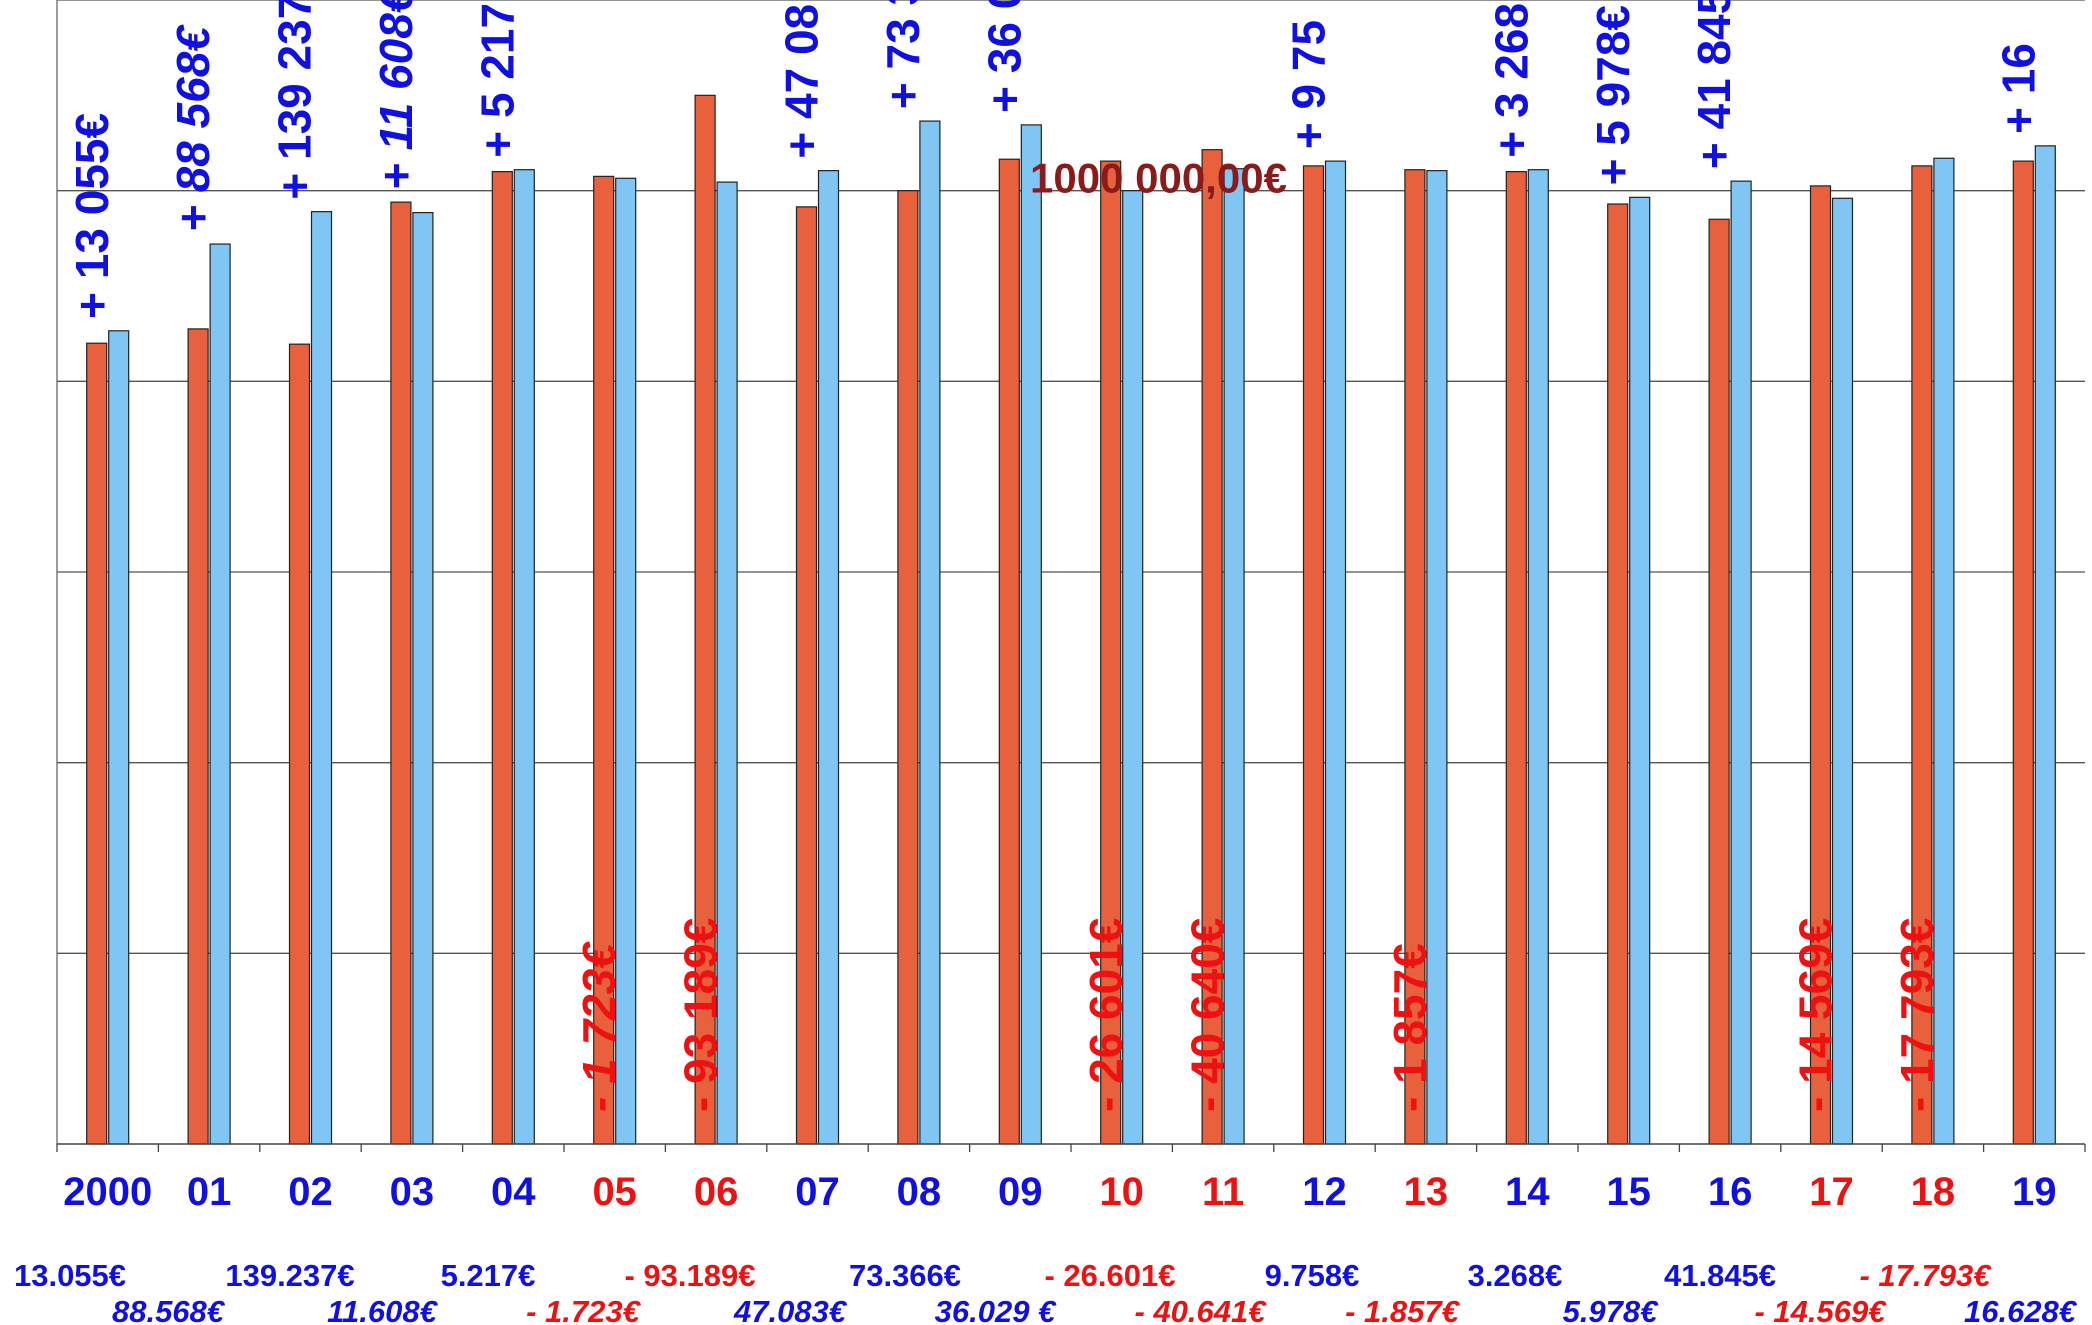 Image resolution: width=2092 pixels, height=1325 pixels. Describe the element at coordinates (1613, 95) in the screenshot. I see `bar-value-label: + 5 978€` at that location.